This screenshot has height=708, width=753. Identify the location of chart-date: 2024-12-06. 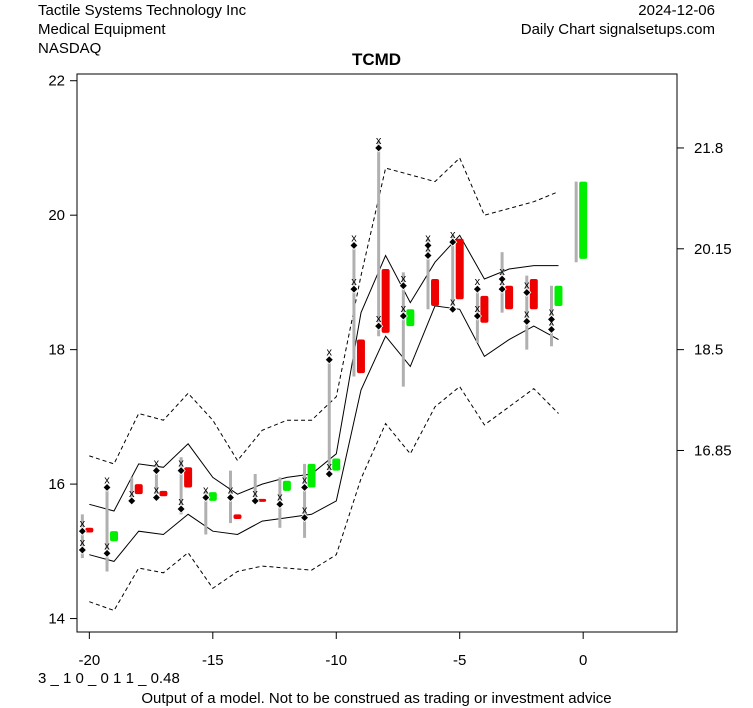
(676, 10).